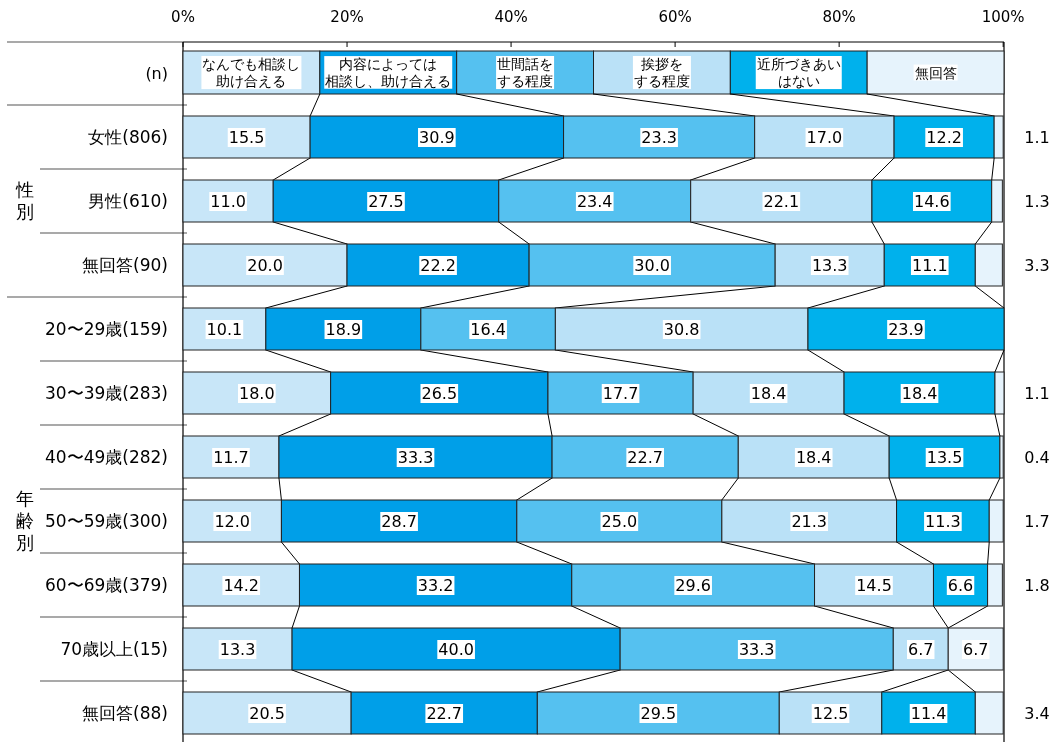  Describe the element at coordinates (781, 201) in the screenshot. I see `data-label: 22.1` at that location.